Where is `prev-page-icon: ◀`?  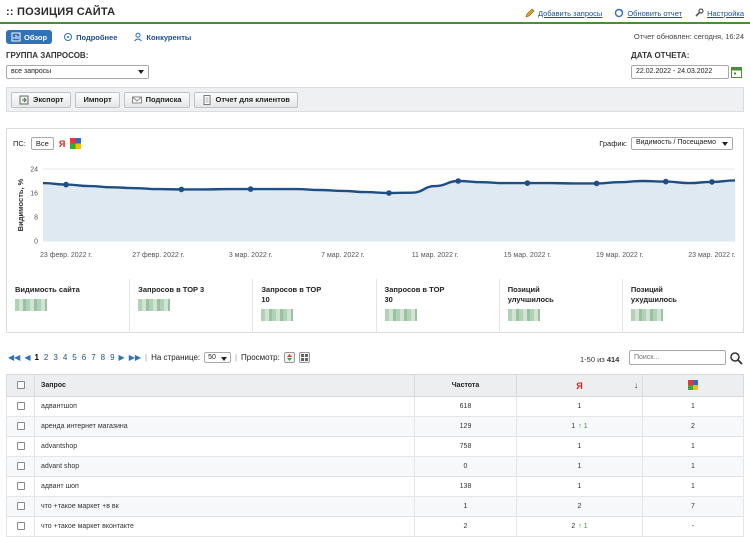 prev-page-icon: ◀ is located at coordinates (27, 357).